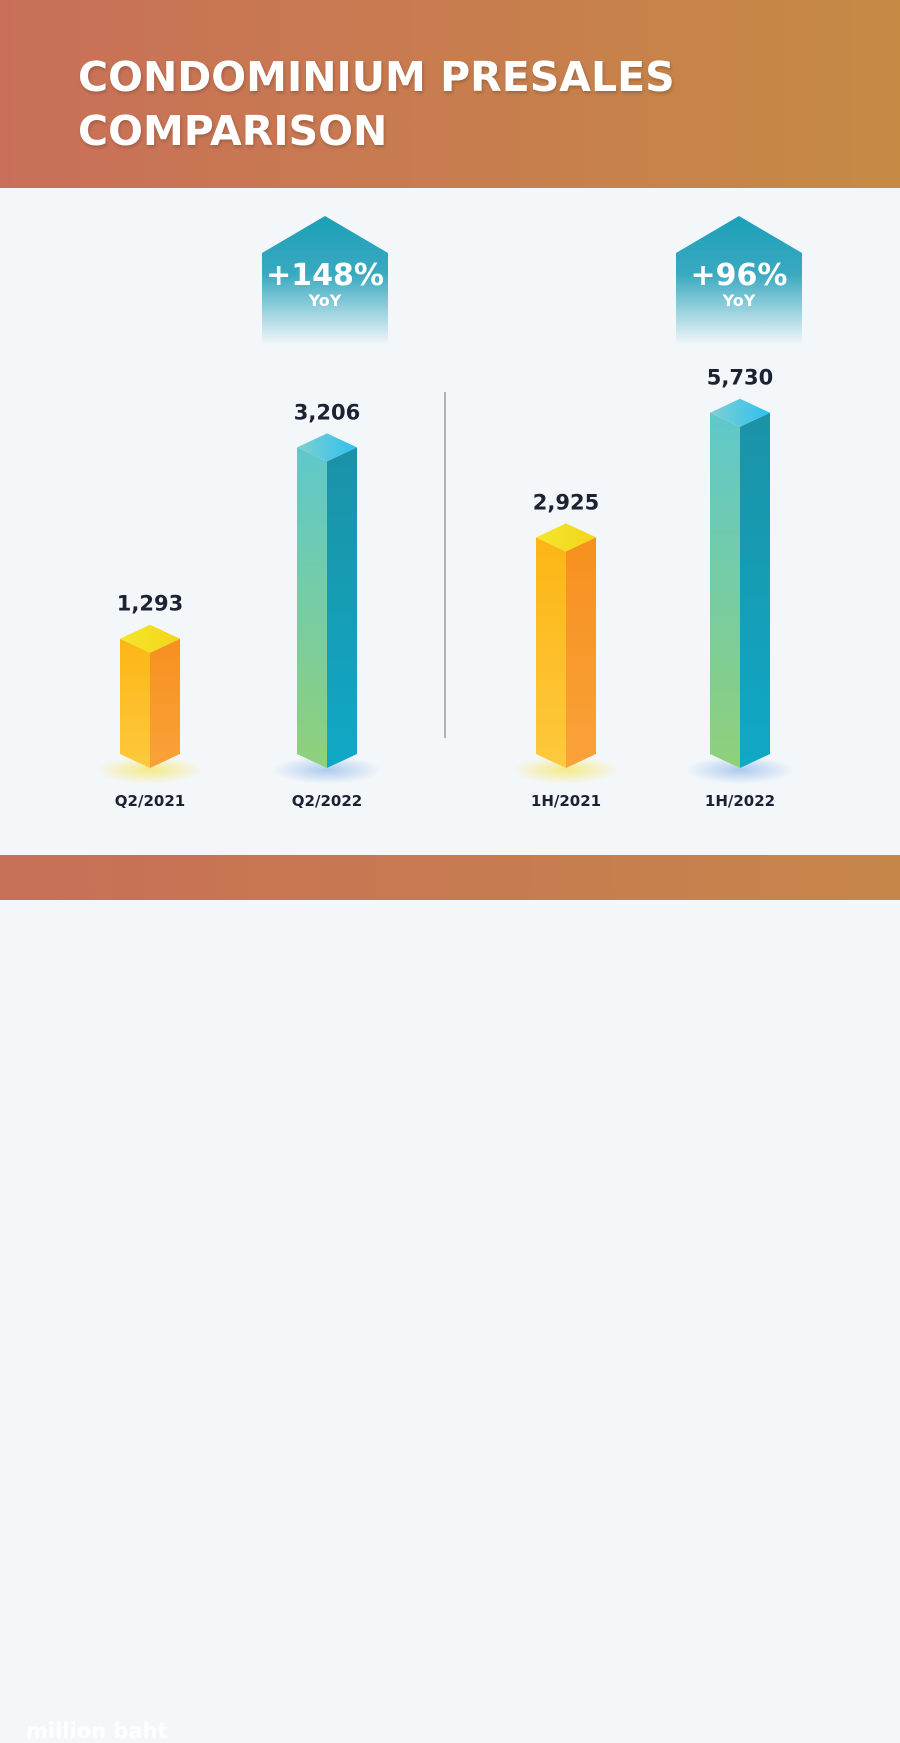  I want to click on value-label: 2,925, so click(566, 502).